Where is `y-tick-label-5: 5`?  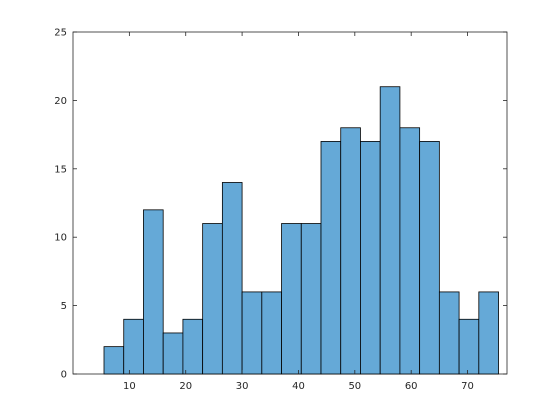
y-tick-label-5: 5 is located at coordinates (64, 306).